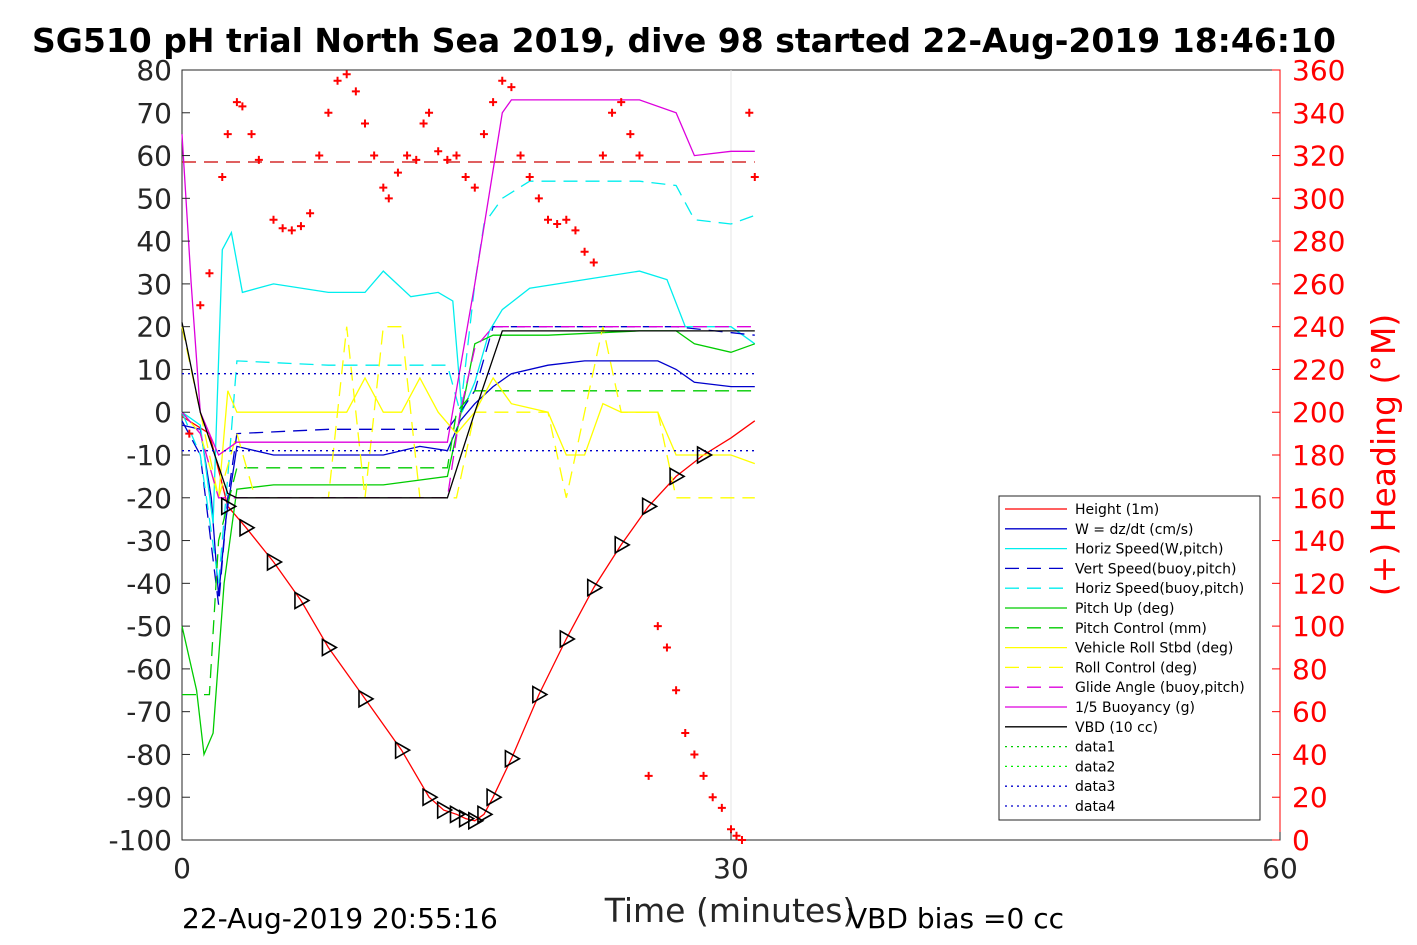 The width and height of the screenshot is (1417, 945). What do you see at coordinates (149, 498) in the screenshot?
I see `y-tick-label: -20` at bounding box center [149, 498].